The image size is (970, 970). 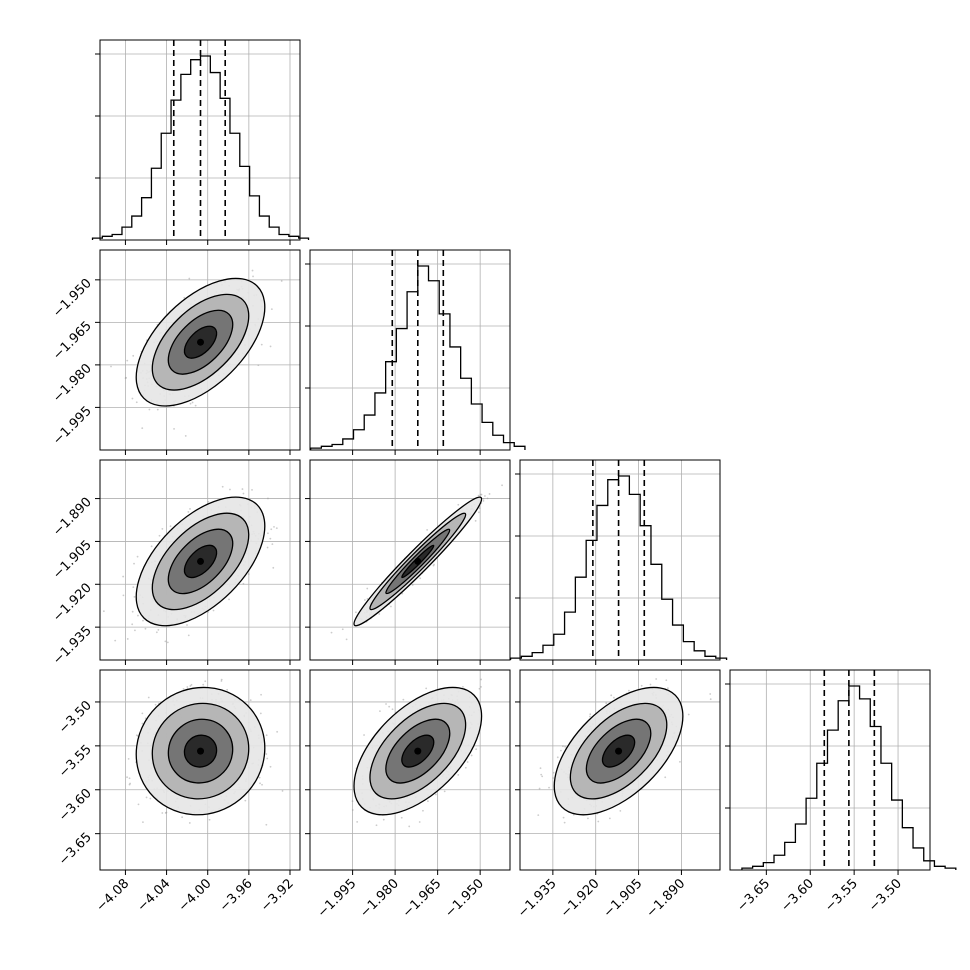 What do you see at coordinates (580, 898) in the screenshot?
I see `x-tick-label: −1.920` at bounding box center [580, 898].